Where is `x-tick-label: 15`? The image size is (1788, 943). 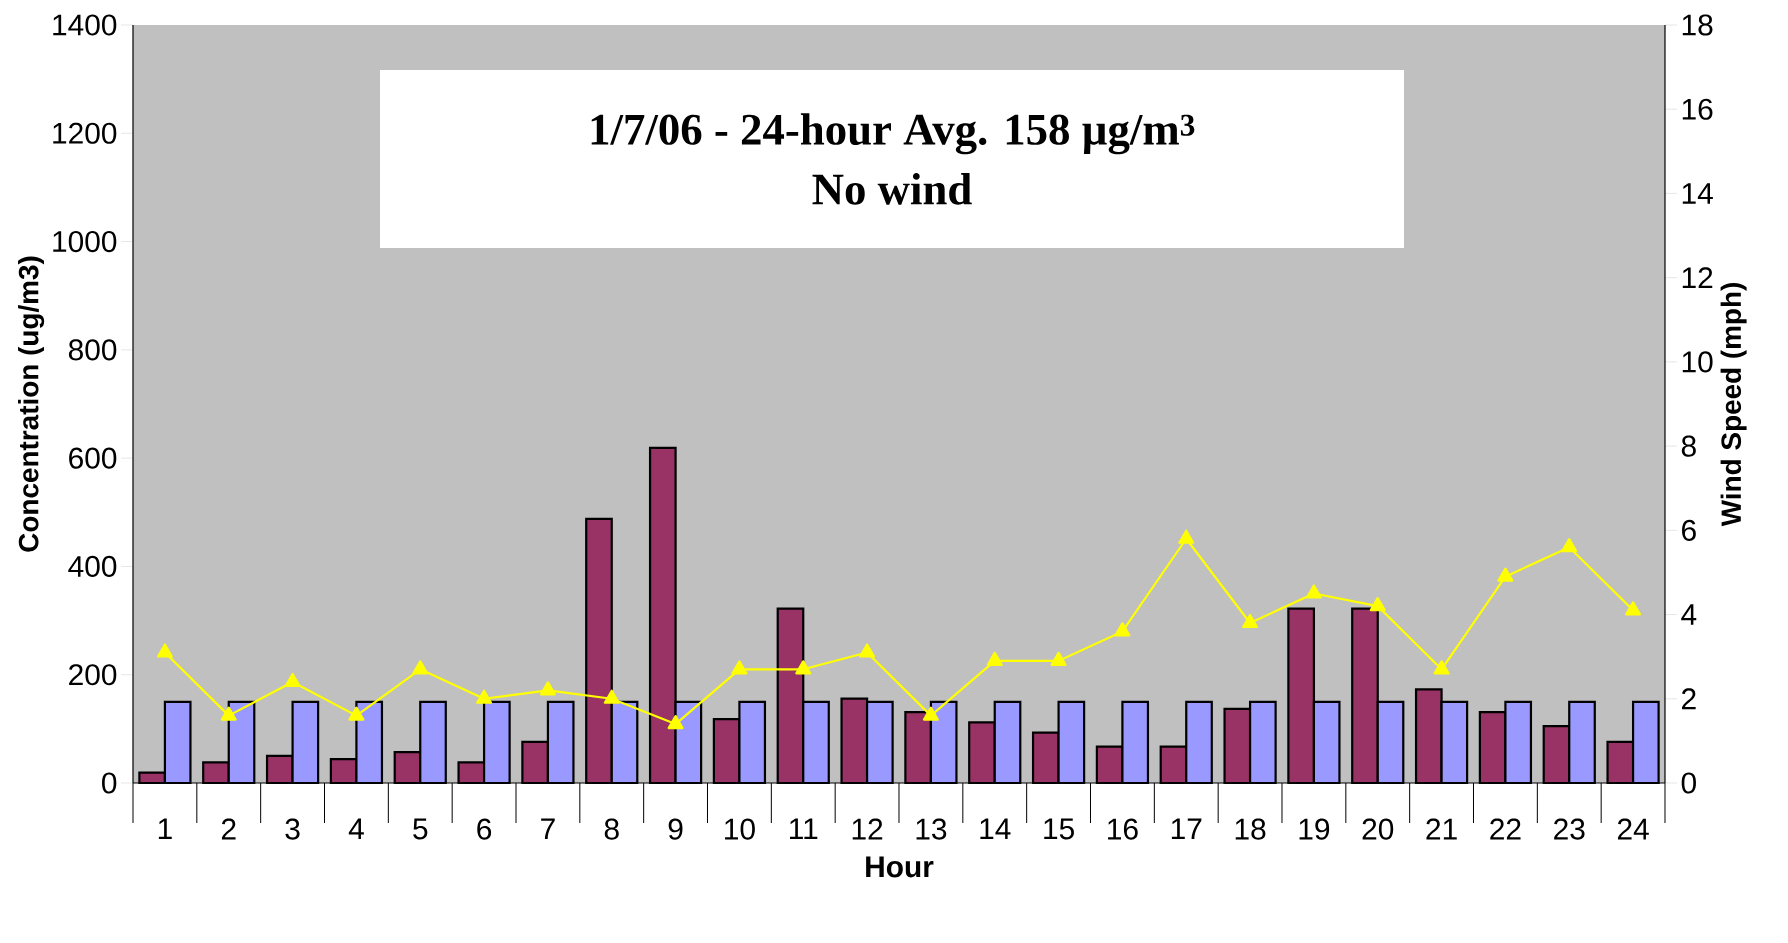 x-tick-label: 15 is located at coordinates (1059, 829).